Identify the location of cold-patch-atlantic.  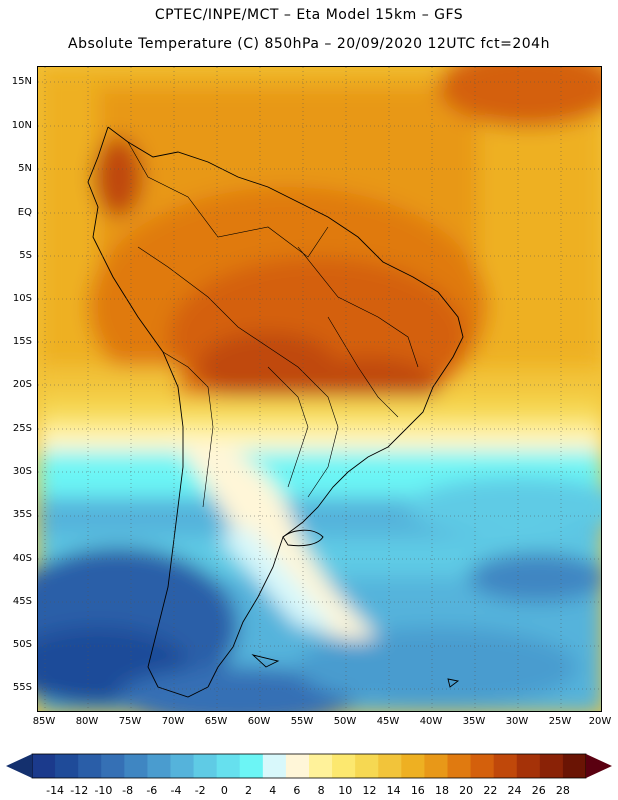
(534, 577).